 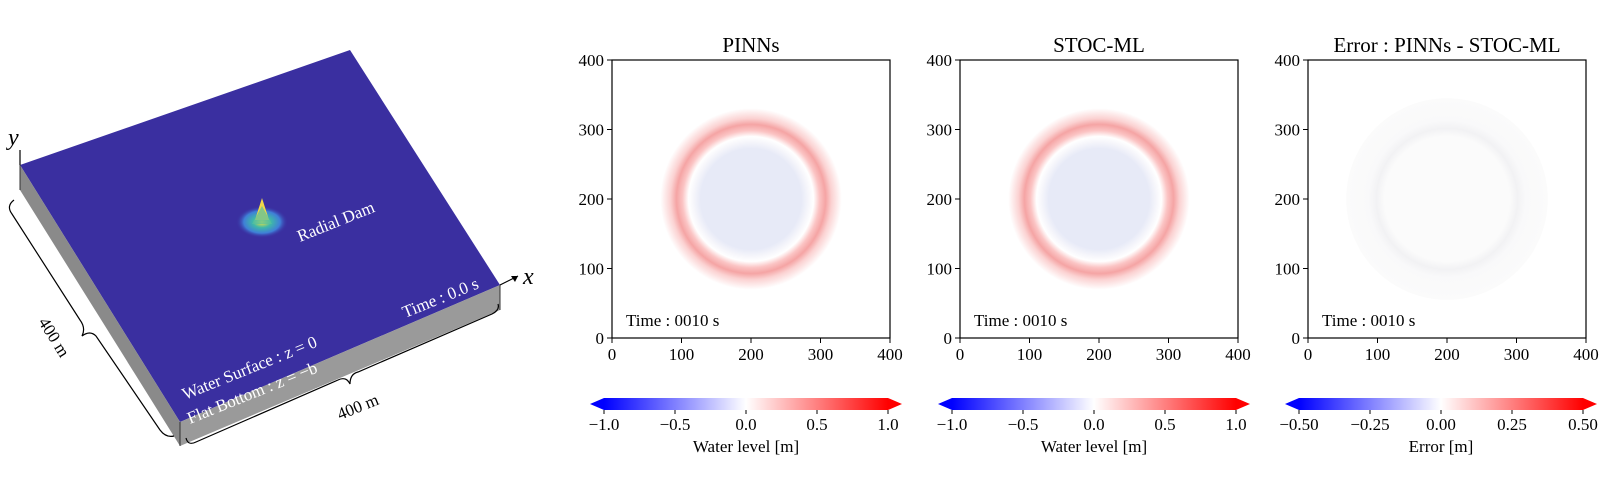 What do you see at coordinates (750, 45) in the screenshot?
I see `panel-title: PINNs` at bounding box center [750, 45].